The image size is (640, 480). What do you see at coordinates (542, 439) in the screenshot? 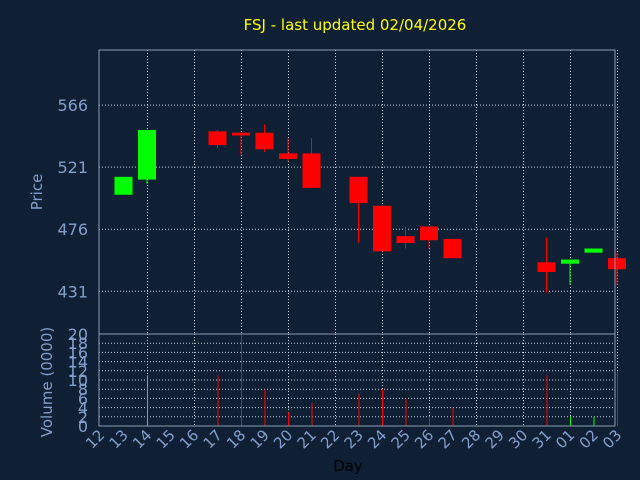
I see `x-tick-label: 31` at bounding box center [542, 439].